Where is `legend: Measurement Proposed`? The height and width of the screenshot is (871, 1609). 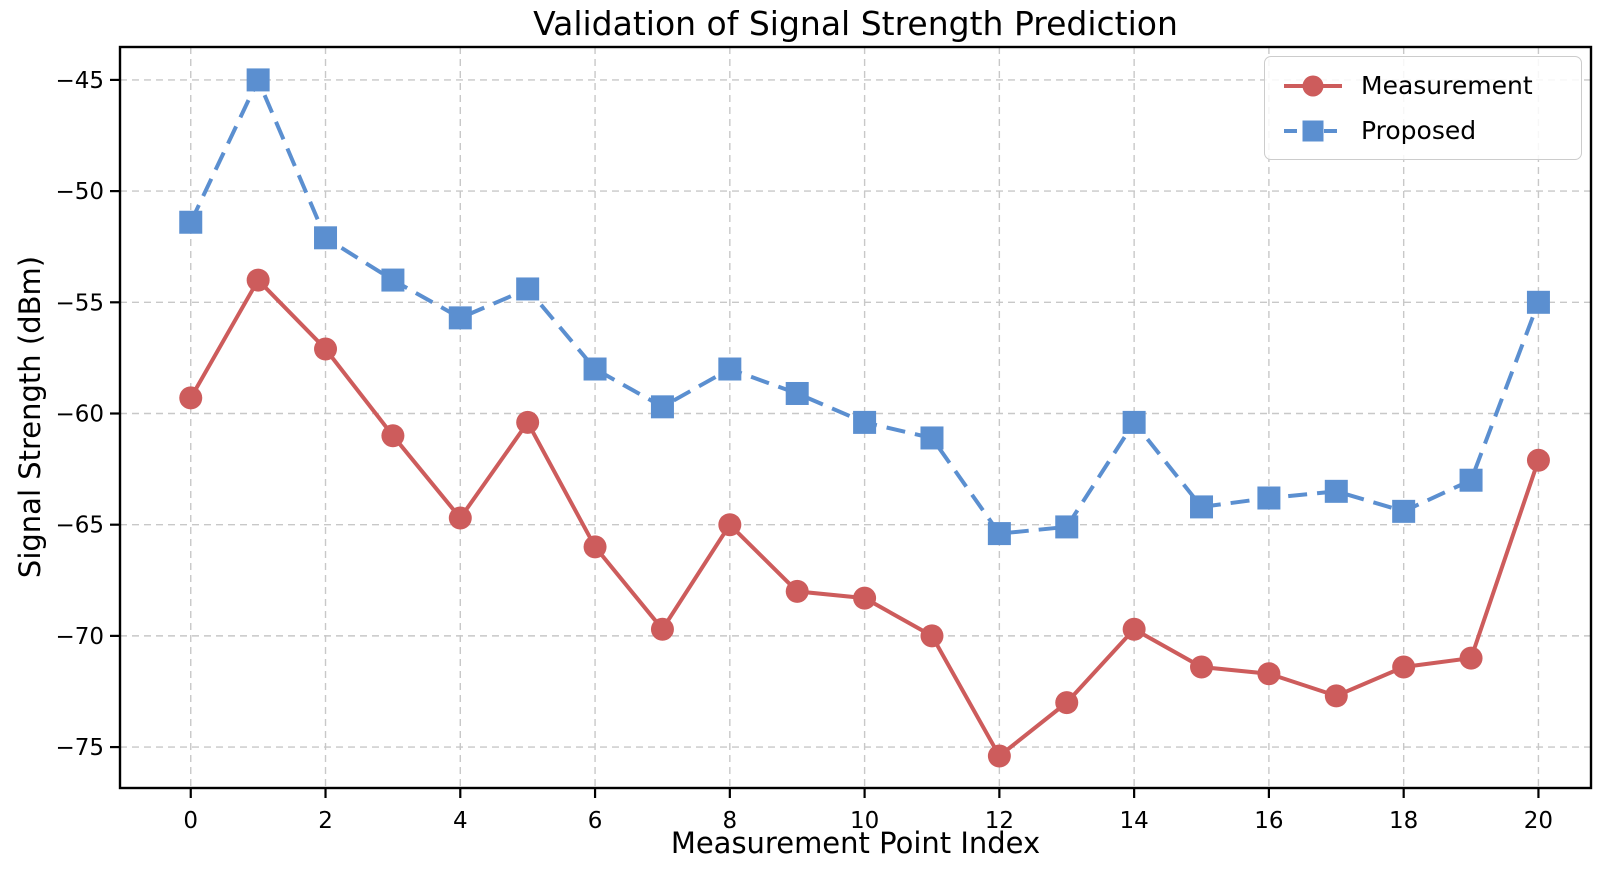 legend: Measurement Proposed is located at coordinates (1423, 108).